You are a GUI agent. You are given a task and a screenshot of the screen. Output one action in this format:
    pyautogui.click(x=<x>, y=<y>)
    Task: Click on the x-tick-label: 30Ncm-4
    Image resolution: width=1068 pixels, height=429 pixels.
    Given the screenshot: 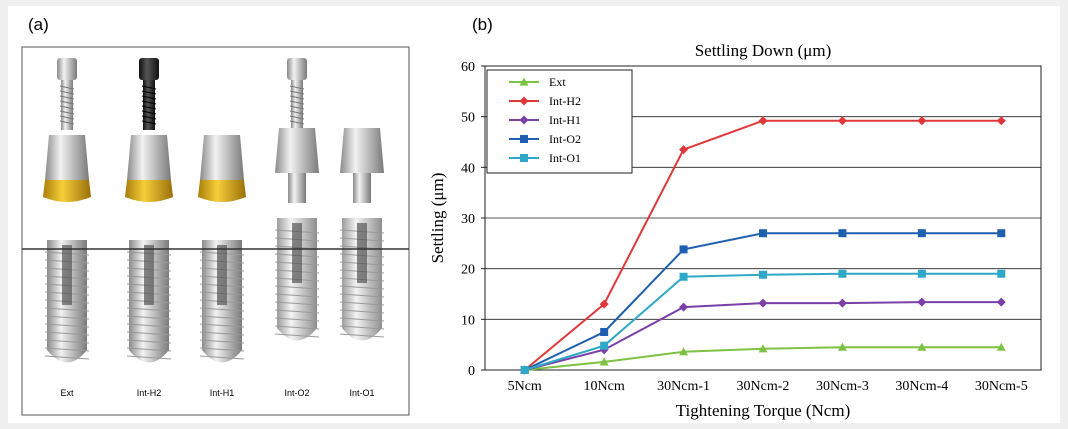 What is the action you would take?
    pyautogui.click(x=921, y=386)
    